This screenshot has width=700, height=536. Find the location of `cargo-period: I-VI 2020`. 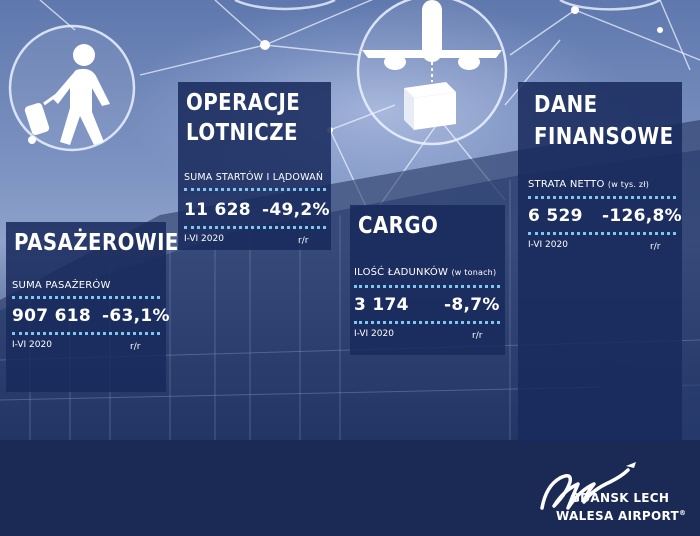

cargo-period: I-VI 2020 is located at coordinates (374, 334).